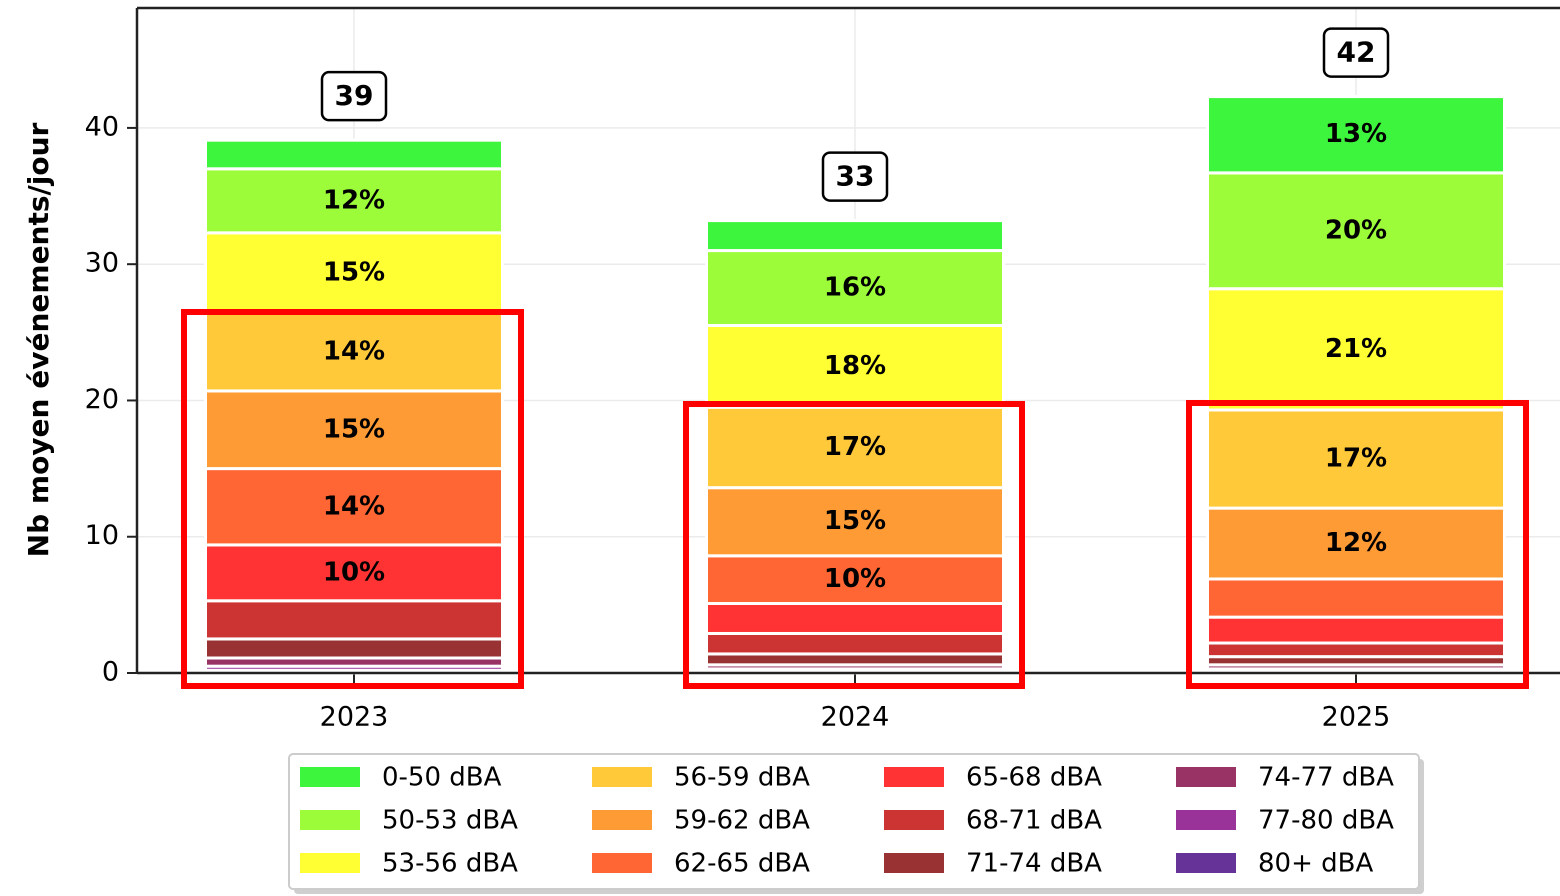 Image resolution: width=1560 pixels, height=896 pixels. I want to click on y-tick-label: 10, so click(102, 535).